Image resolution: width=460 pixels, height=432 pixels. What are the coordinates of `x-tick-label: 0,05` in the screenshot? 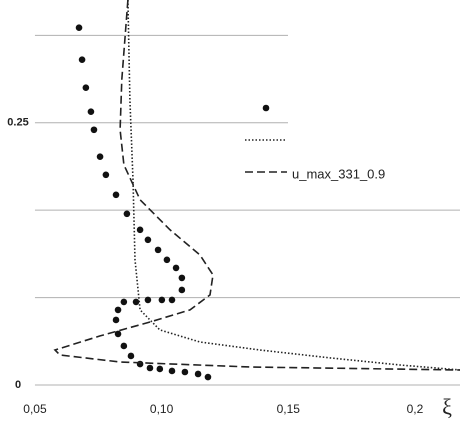 It's located at (35, 409).